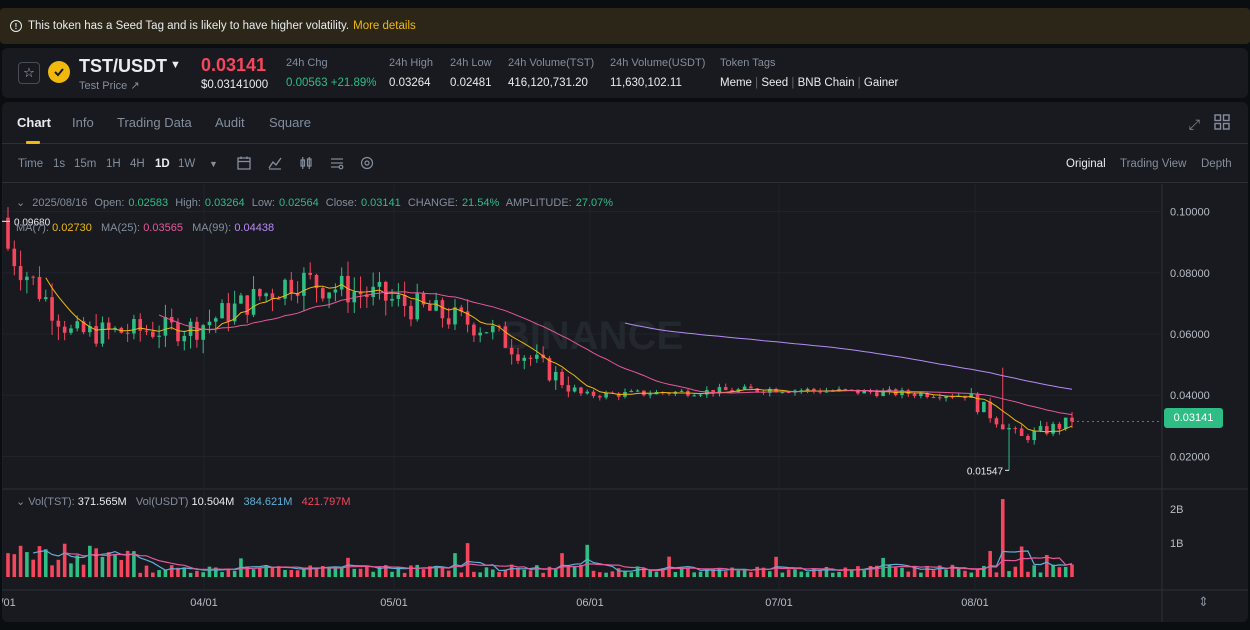 The height and width of the screenshot is (630, 1250). Describe the element at coordinates (736, 83) in the screenshot. I see `tag-meme: Meme` at that location.